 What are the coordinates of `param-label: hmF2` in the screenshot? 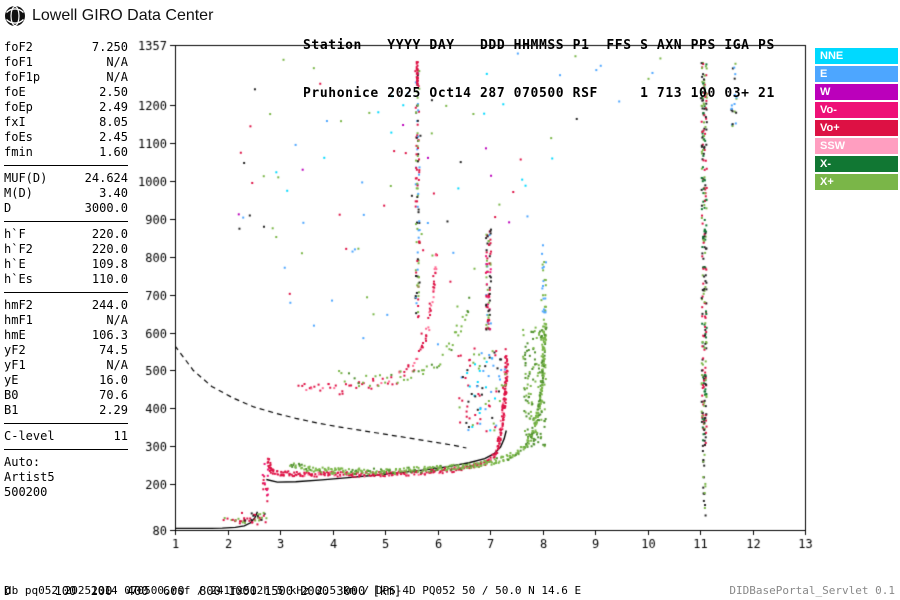 It's located at (18, 305).